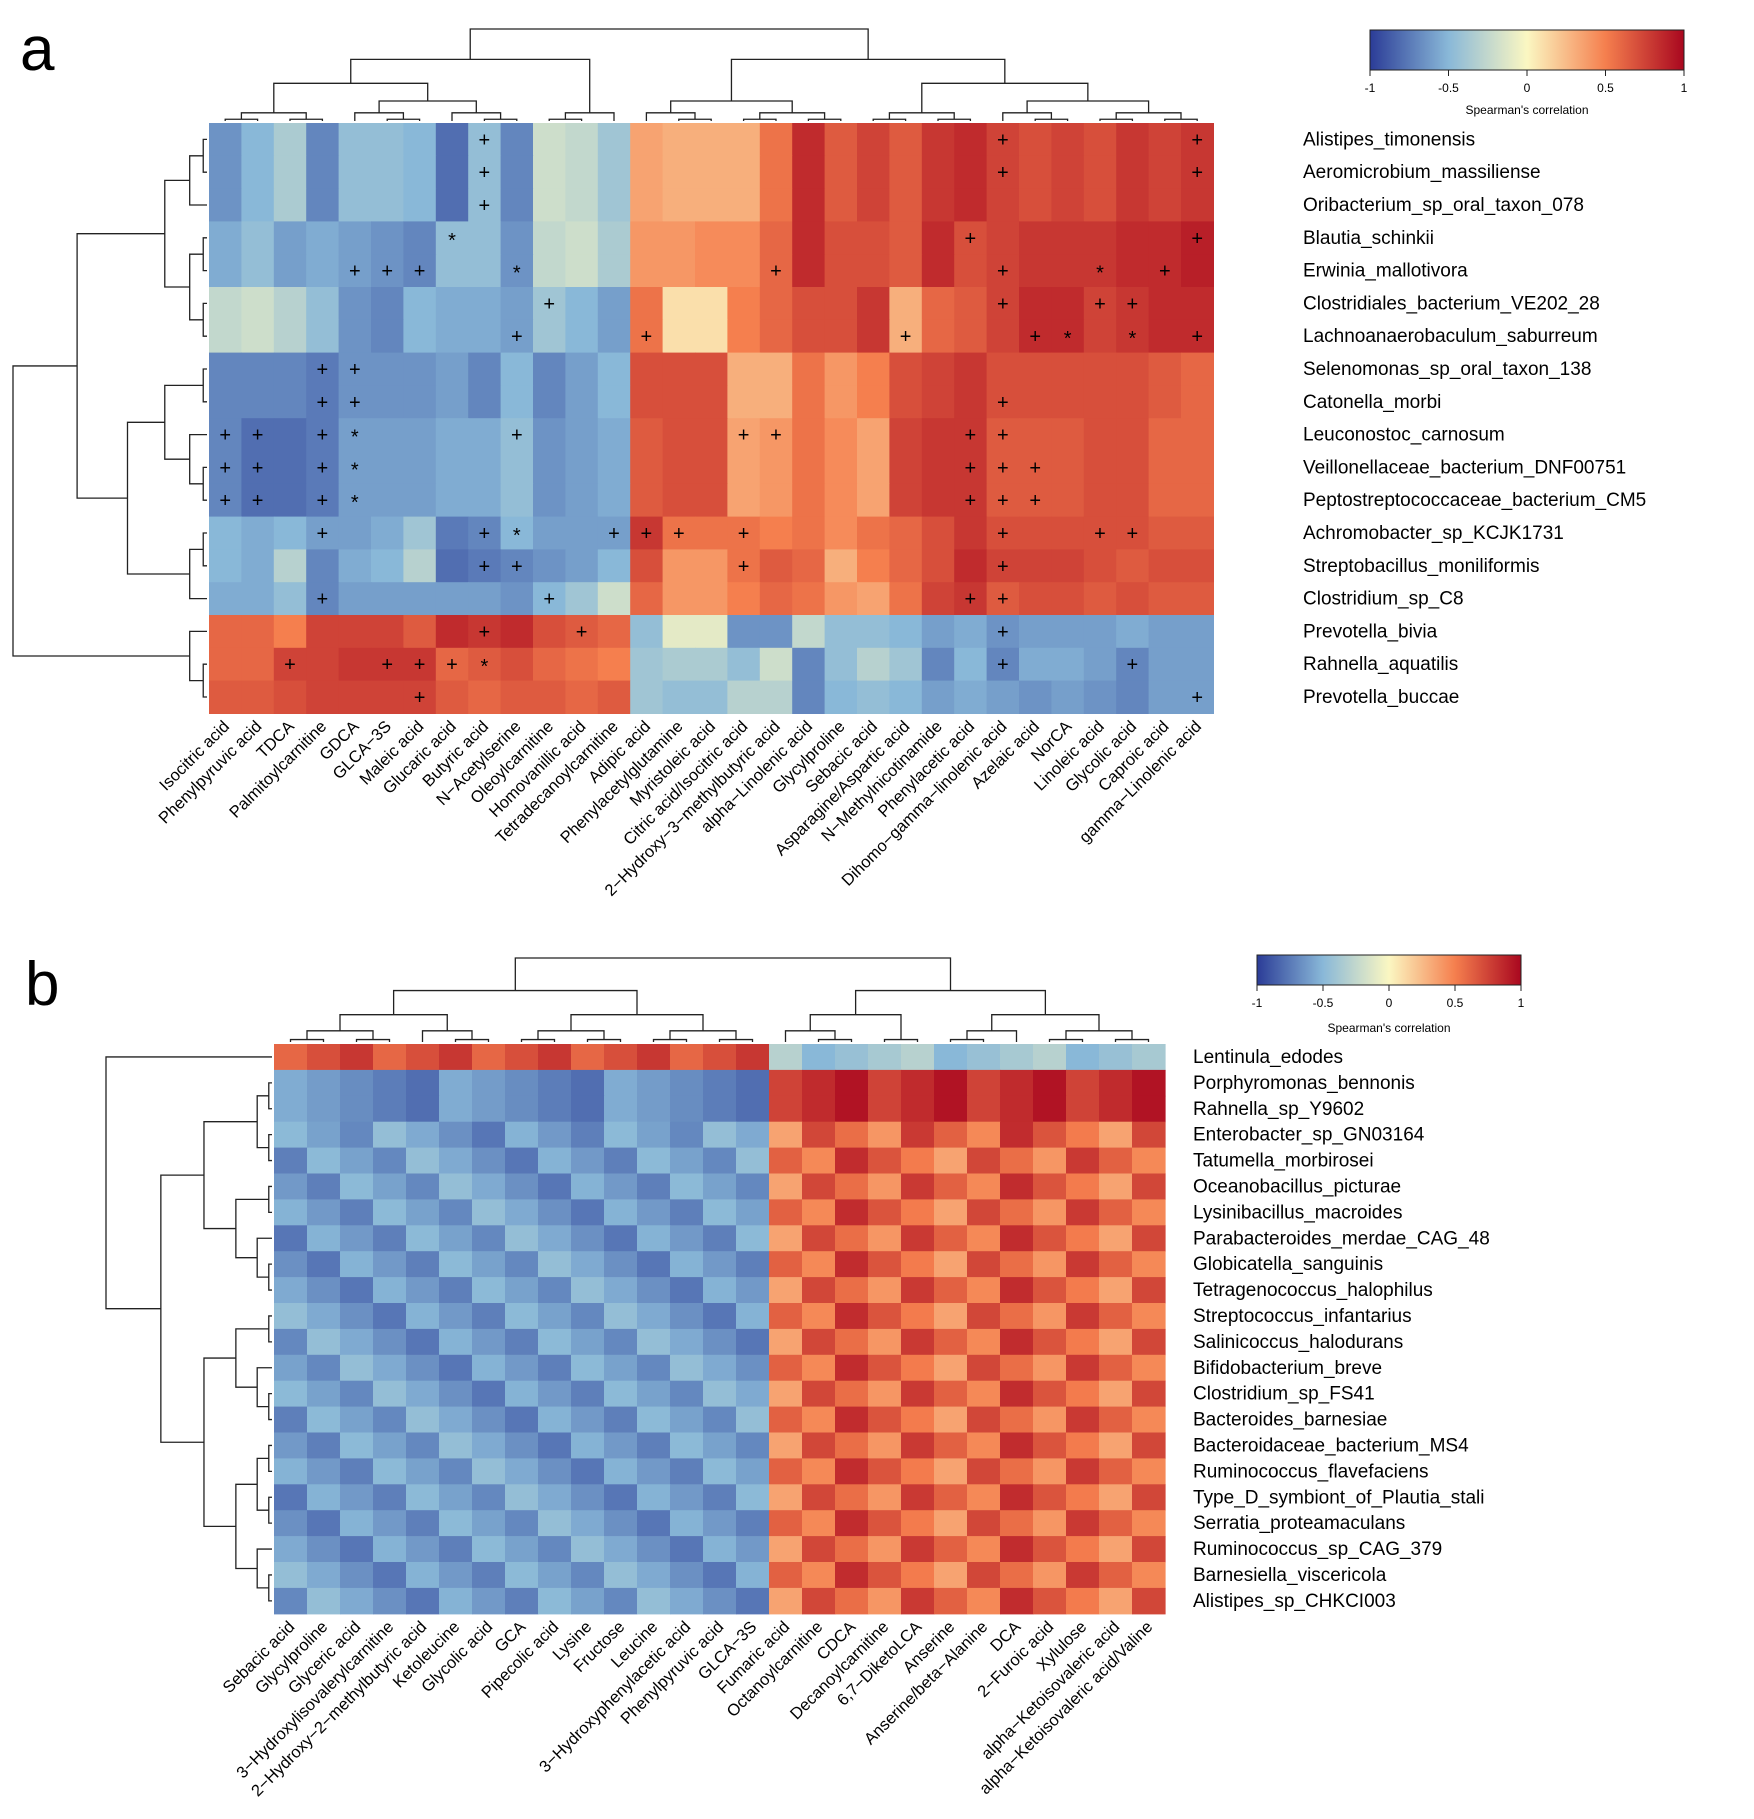 Image resolution: width=1754 pixels, height=1819 pixels. I want to click on row-label: Porphyromonas_bennonis, so click(1304, 1083).